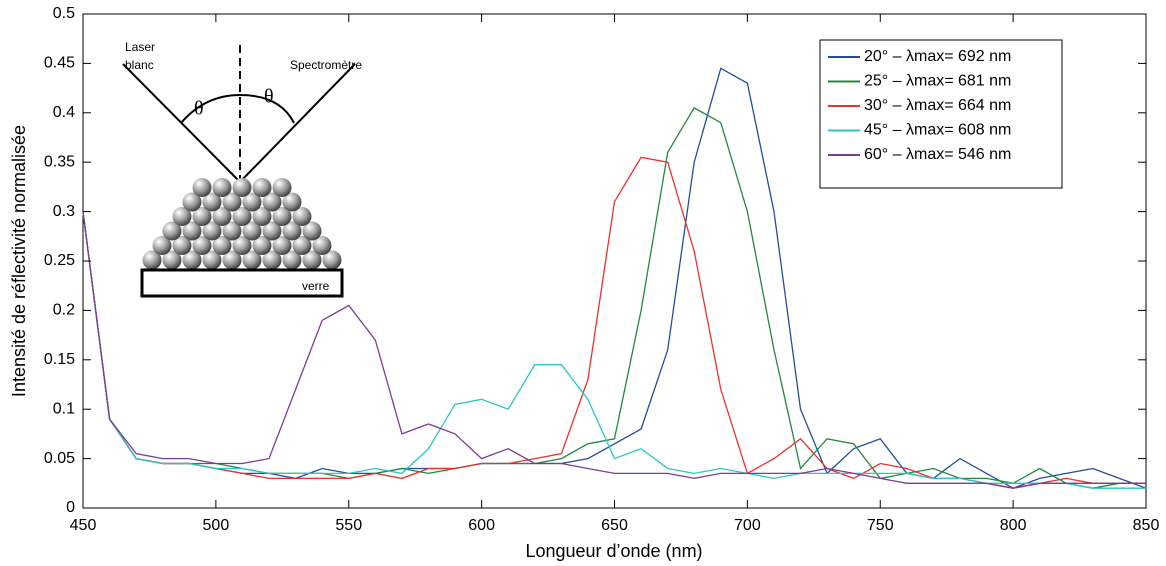 This screenshot has width=1166, height=566. I want to click on y-tick-label: 0.25, so click(59, 260).